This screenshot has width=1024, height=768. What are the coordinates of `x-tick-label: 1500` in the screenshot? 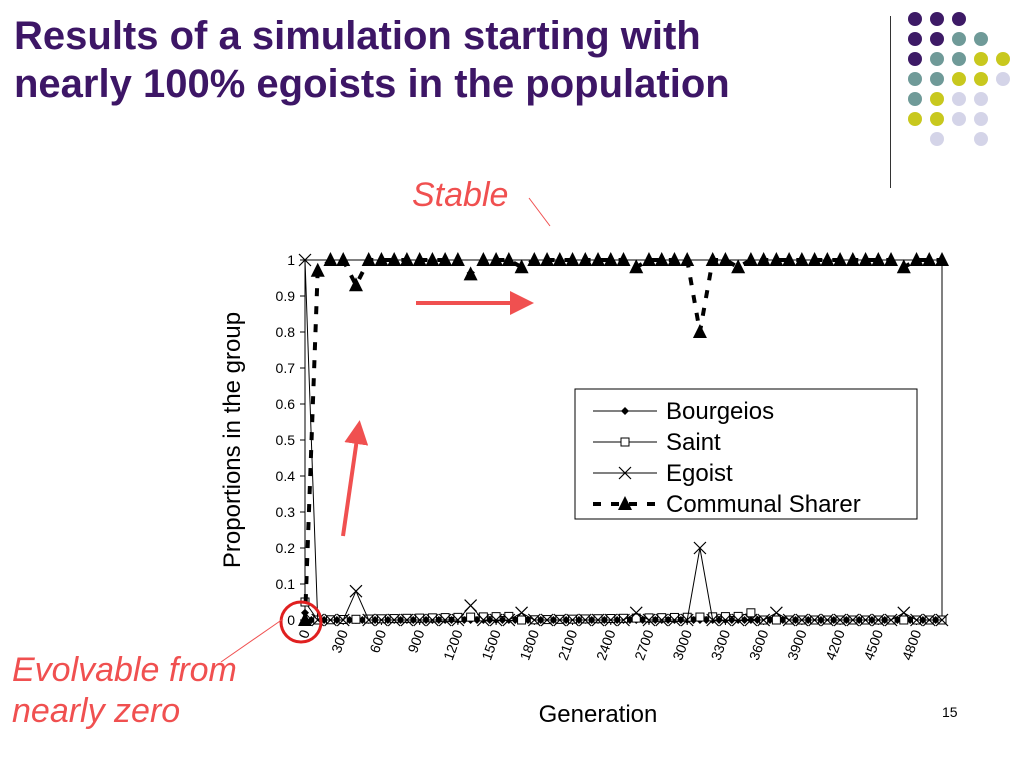 It's located at (491, 644).